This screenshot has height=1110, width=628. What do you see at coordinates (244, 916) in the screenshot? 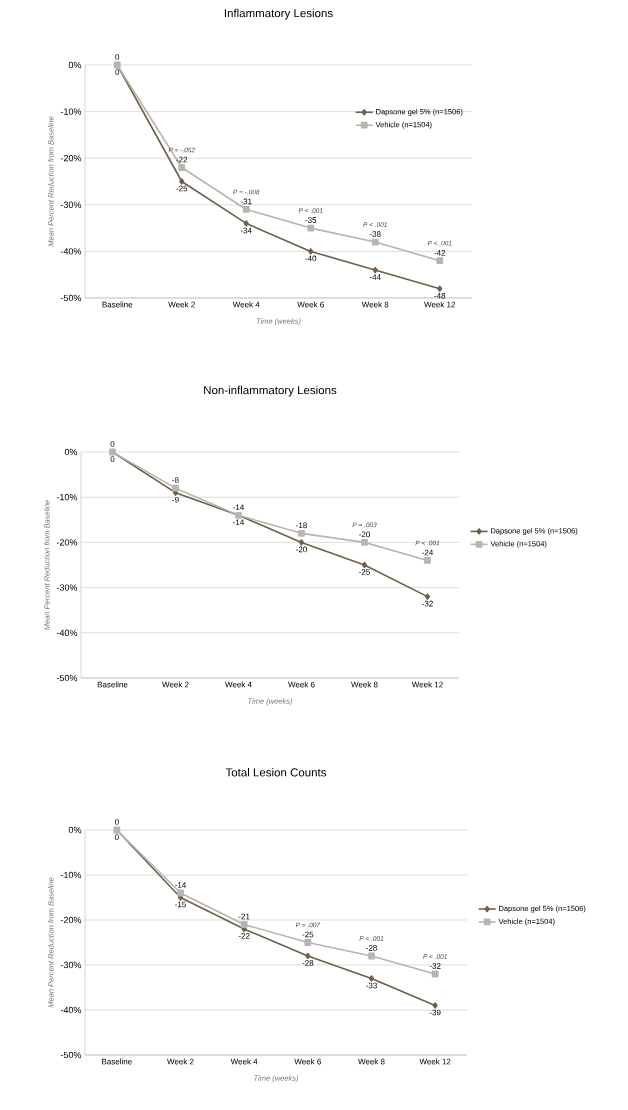
I see `data-label: -21` at bounding box center [244, 916].